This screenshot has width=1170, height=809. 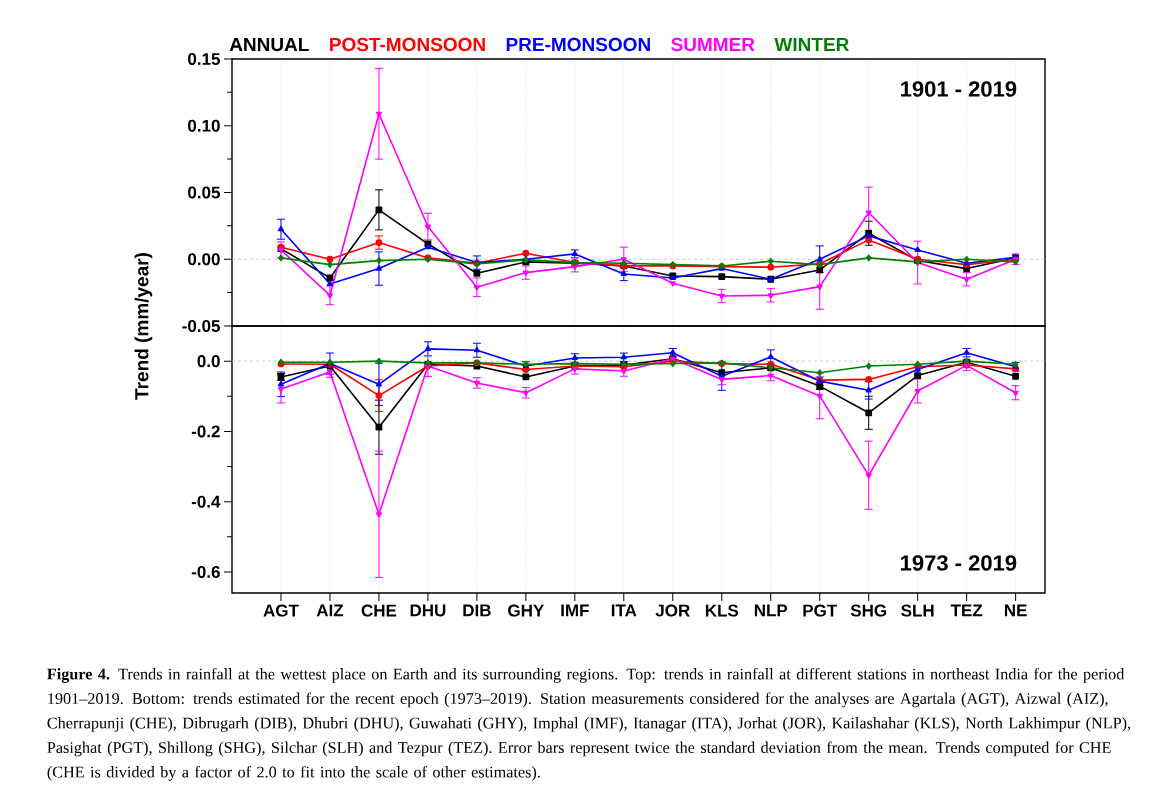 I want to click on text: Figure 4. Trends in rainfall at the wettest place on Earth and its surrounding regions. Top: trends in rainfall at different stations in northeast India for the period 1901–2019. Bottom: trends estimated for the recent epoch (1973–2019). Station measurements considered for the analyses are Agartala (AGT), Aizwal (AIZ), Cherrapunji (CHE), Dibrugarh (DIB), Dhubri (DHU), Guwahati (GHY), Imphal (IMF), Itanagar (ITA), Jorhat (JOR), Kailashahar (KLS), North Lakhimpur (NLP), Pasighat (PGT), Shillong (SHG), Silchar (SLH) and Tezpur (TEZ). Error bars represent twice the standard deviation from the mean. Trends computed for CHE (CHE is divided by a factor of 2.0 to fit into the scale of other estimates)., so click(x=589, y=724).